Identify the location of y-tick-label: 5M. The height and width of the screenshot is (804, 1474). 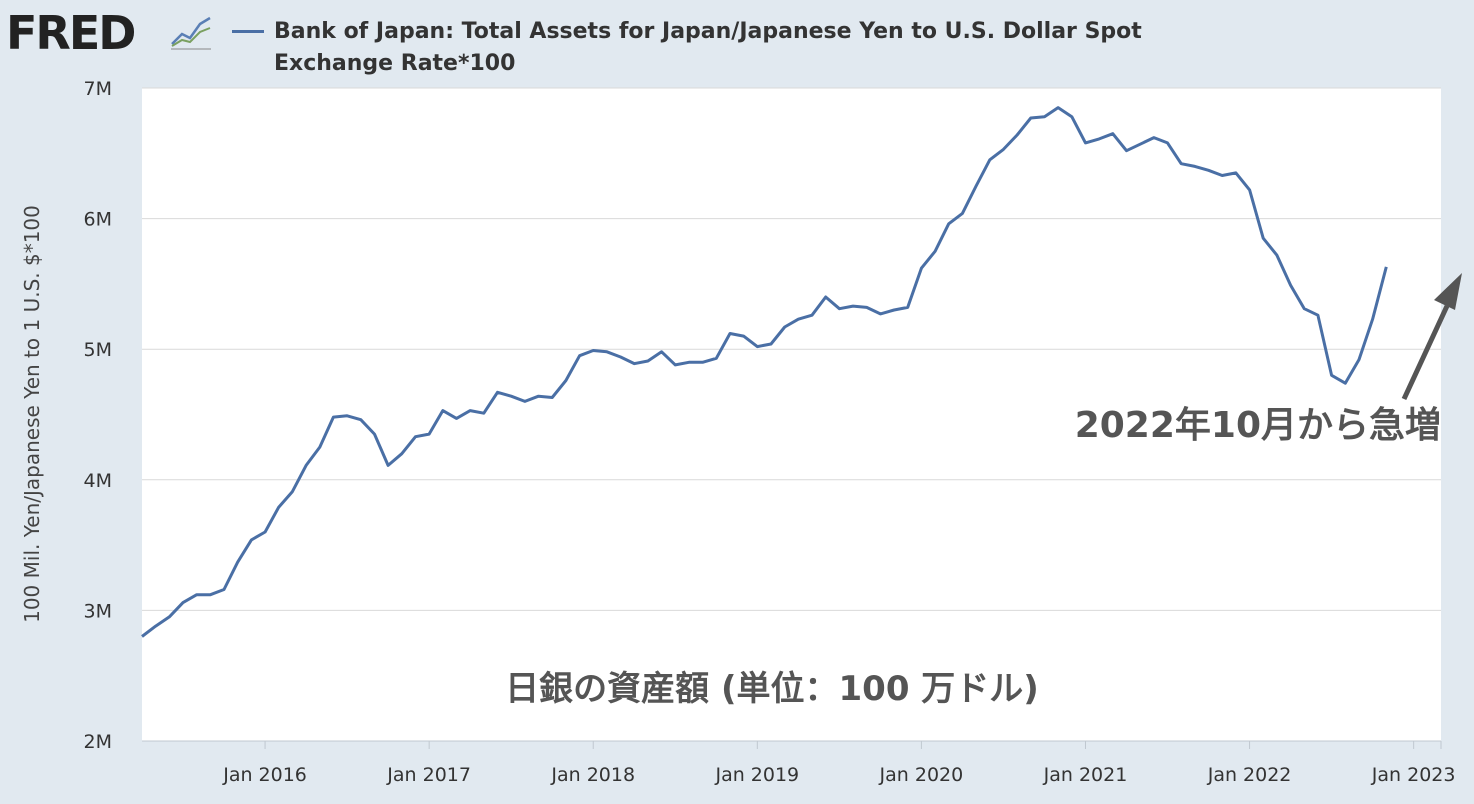
(98, 350).